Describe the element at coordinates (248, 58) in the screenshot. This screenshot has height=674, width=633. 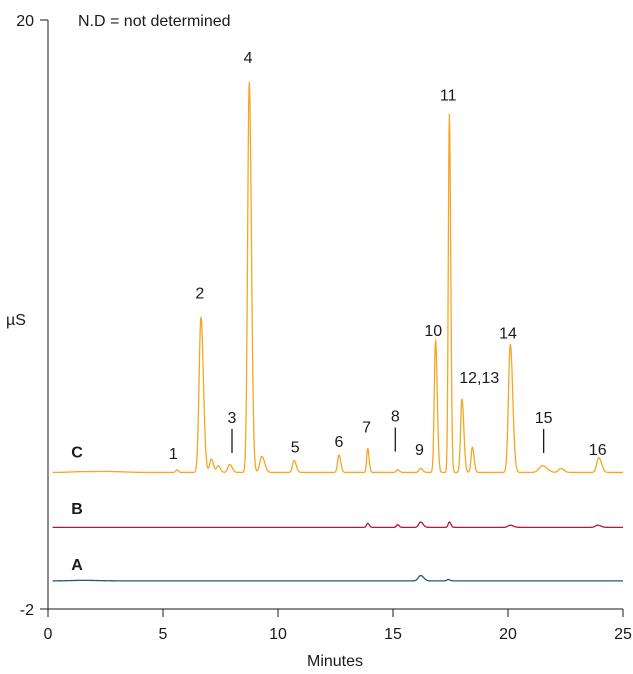
I see `peak-label: 4` at that location.